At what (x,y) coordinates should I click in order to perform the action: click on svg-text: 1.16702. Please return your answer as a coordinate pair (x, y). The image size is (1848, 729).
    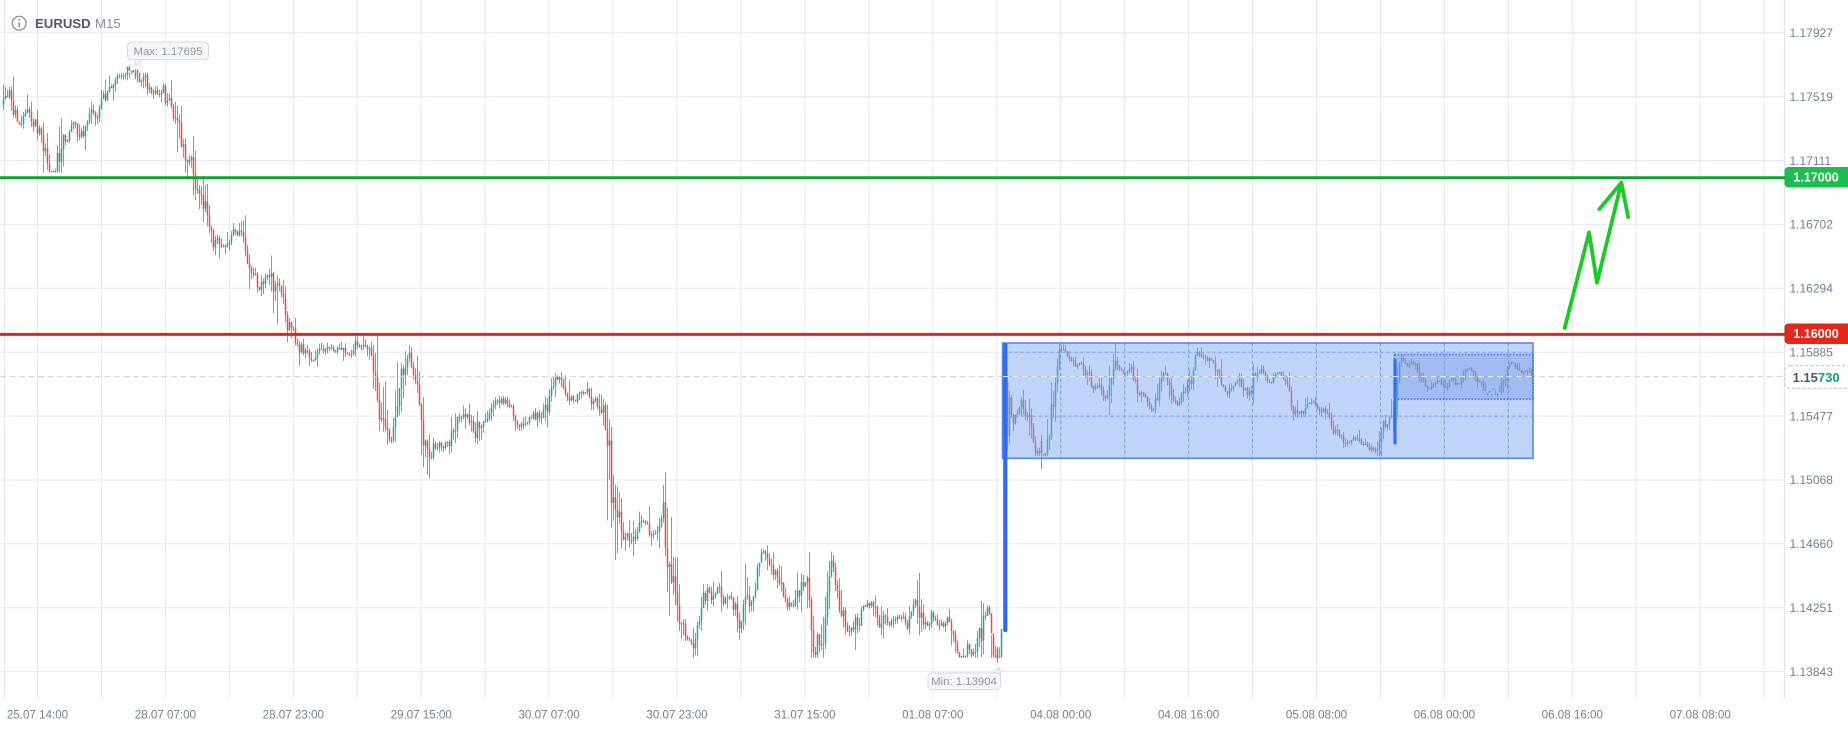
    Looking at the image, I should click on (1812, 225).